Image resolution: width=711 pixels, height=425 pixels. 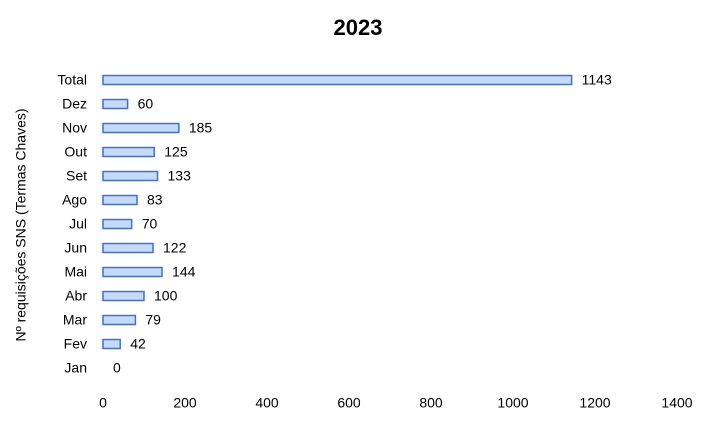 What do you see at coordinates (76, 176) in the screenshot?
I see `y-tick-label: Set` at bounding box center [76, 176].